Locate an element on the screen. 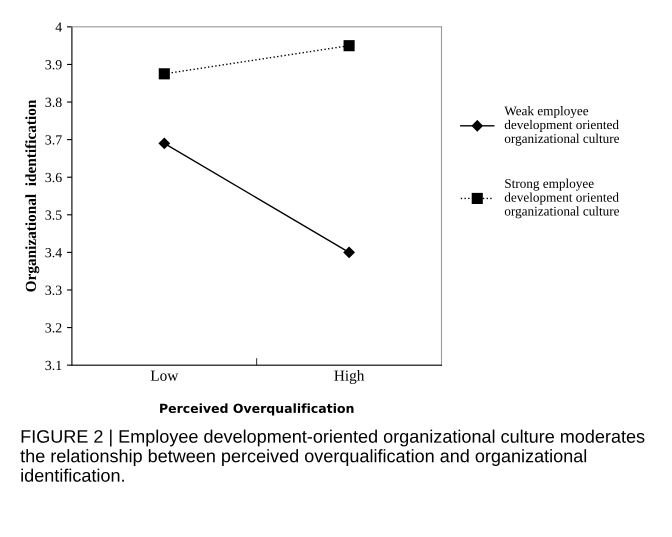 Image resolution: width=672 pixels, height=537 pixels. x-tick-label: High is located at coordinates (349, 377).